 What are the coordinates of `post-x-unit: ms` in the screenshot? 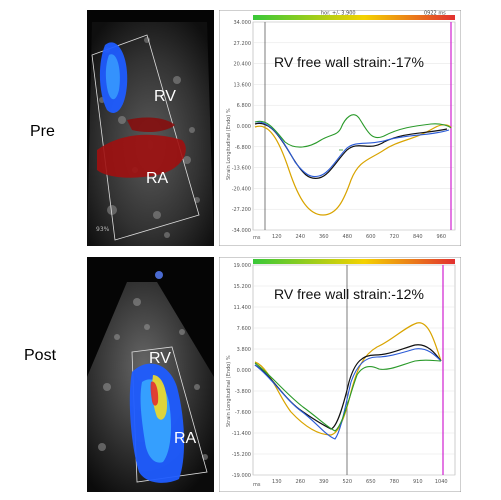 It's located at (257, 485).